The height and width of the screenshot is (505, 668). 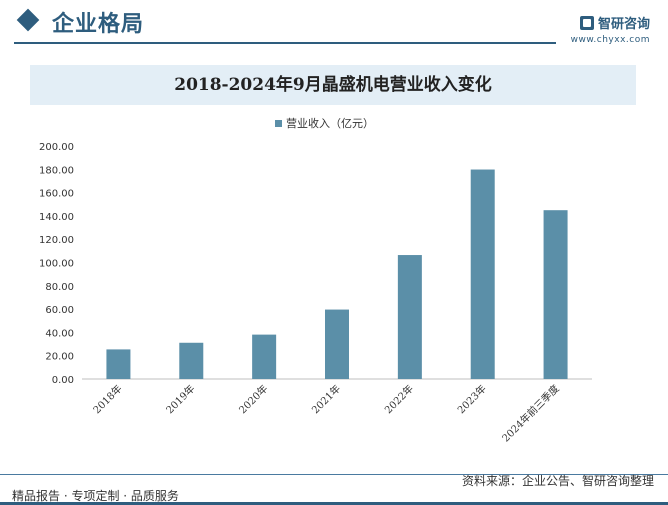 What do you see at coordinates (253, 399) in the screenshot?
I see `x-tick-label: 2020年` at bounding box center [253, 399].